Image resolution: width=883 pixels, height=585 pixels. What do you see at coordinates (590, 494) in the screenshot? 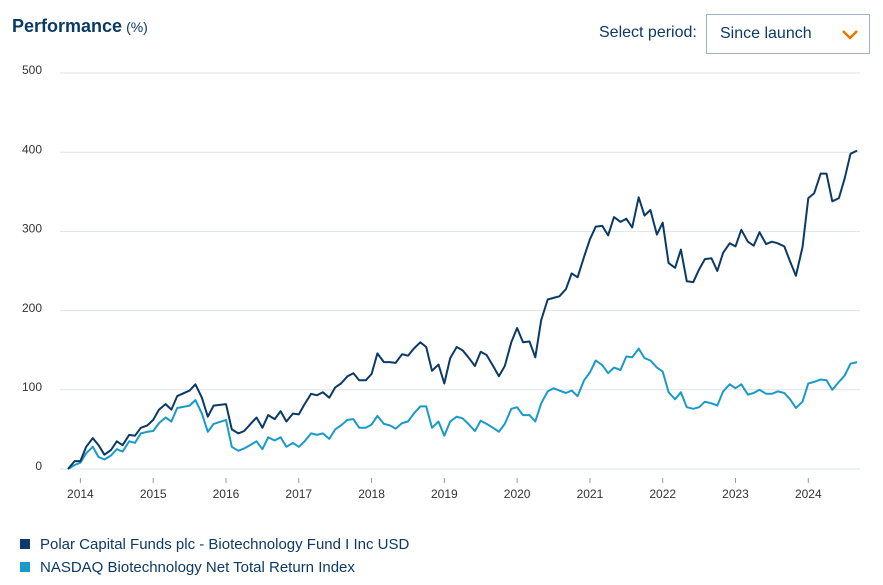
I see `x-tick-label: 2021` at bounding box center [590, 494].